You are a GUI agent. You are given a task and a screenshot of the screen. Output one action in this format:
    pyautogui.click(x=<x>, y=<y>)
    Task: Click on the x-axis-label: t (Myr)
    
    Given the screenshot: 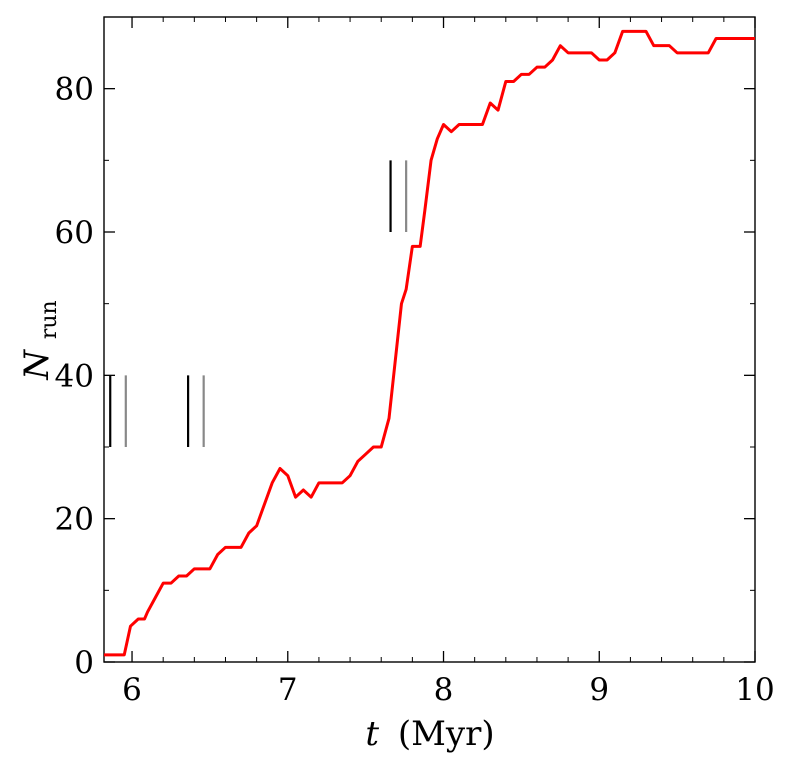 What is the action you would take?
    pyautogui.click(x=429, y=734)
    